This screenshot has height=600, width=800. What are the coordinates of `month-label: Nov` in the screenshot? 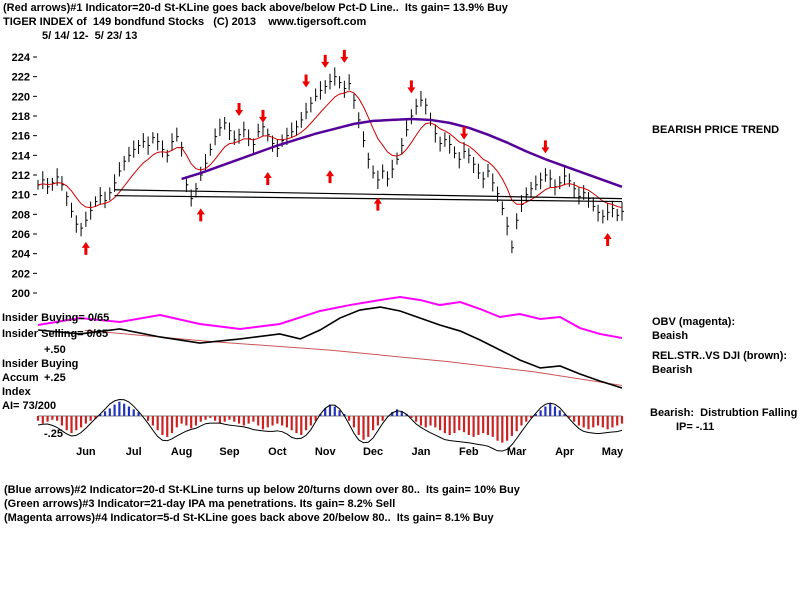 It's located at (326, 452).